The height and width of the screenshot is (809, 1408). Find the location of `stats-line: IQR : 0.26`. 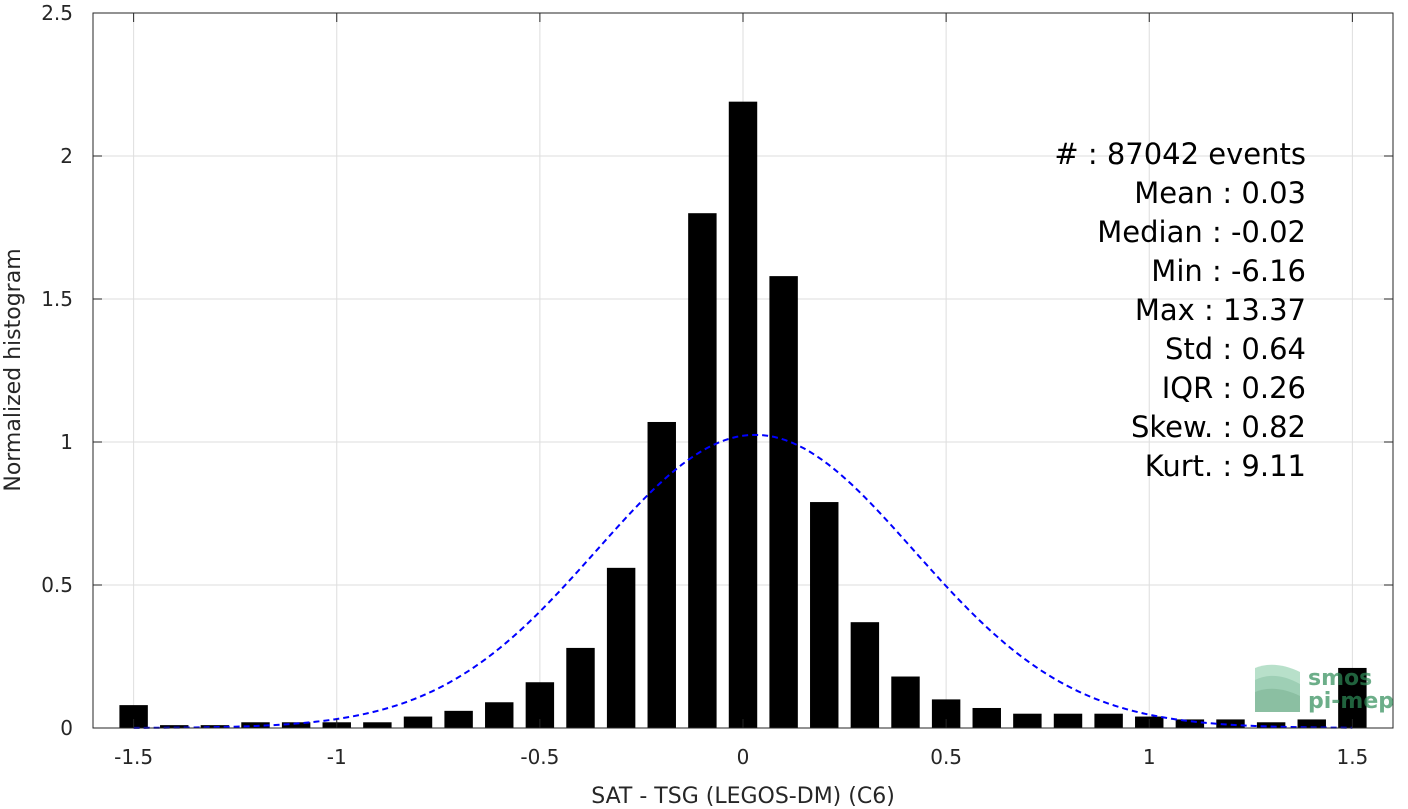

stats-line: IQR : 0.26 is located at coordinates (1234, 388).